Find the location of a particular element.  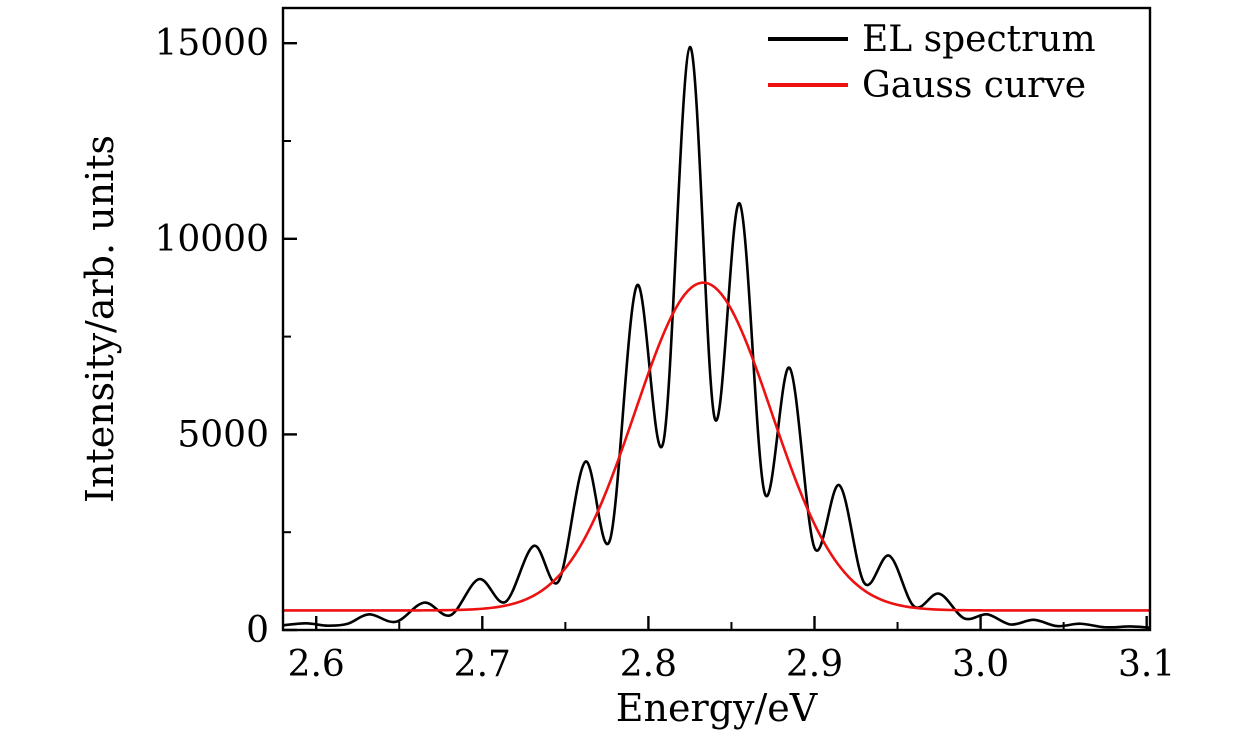

legend-label-gauss-curve: Gauss curve is located at coordinates (974, 85).